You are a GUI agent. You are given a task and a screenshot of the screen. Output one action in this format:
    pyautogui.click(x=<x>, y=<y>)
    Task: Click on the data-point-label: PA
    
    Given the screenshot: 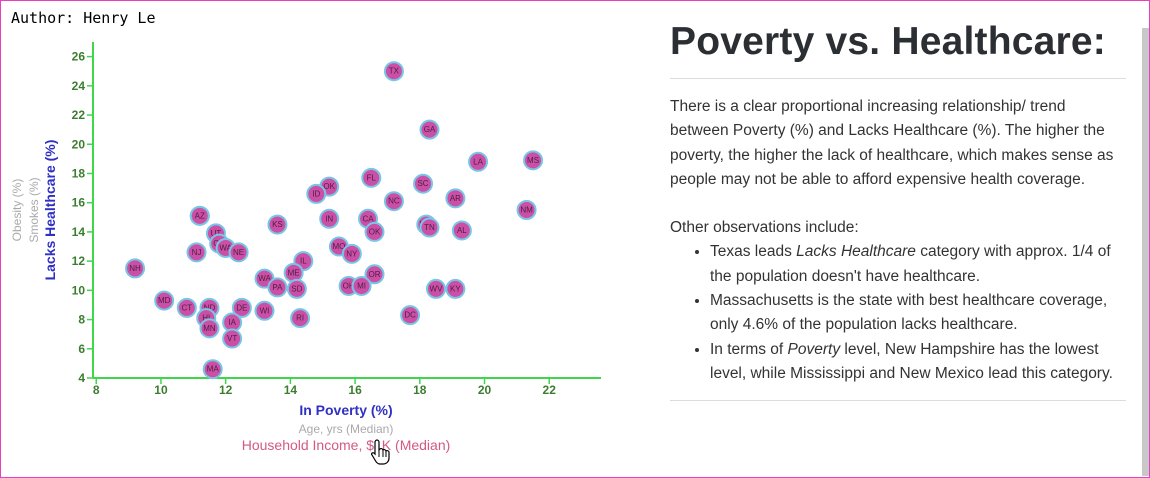 What is the action you would take?
    pyautogui.click(x=277, y=287)
    